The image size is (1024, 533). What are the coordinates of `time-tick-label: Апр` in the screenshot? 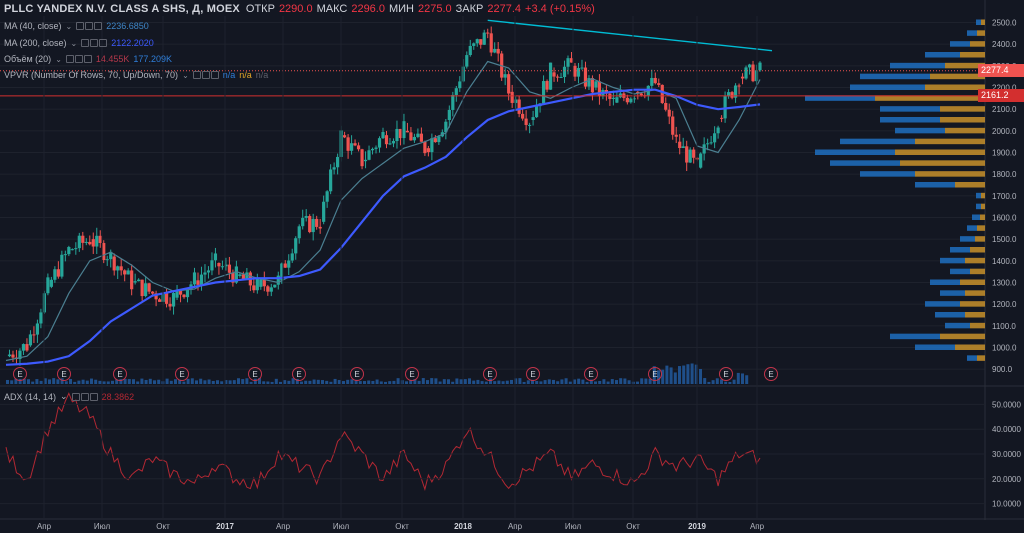 It's located at (44, 526).